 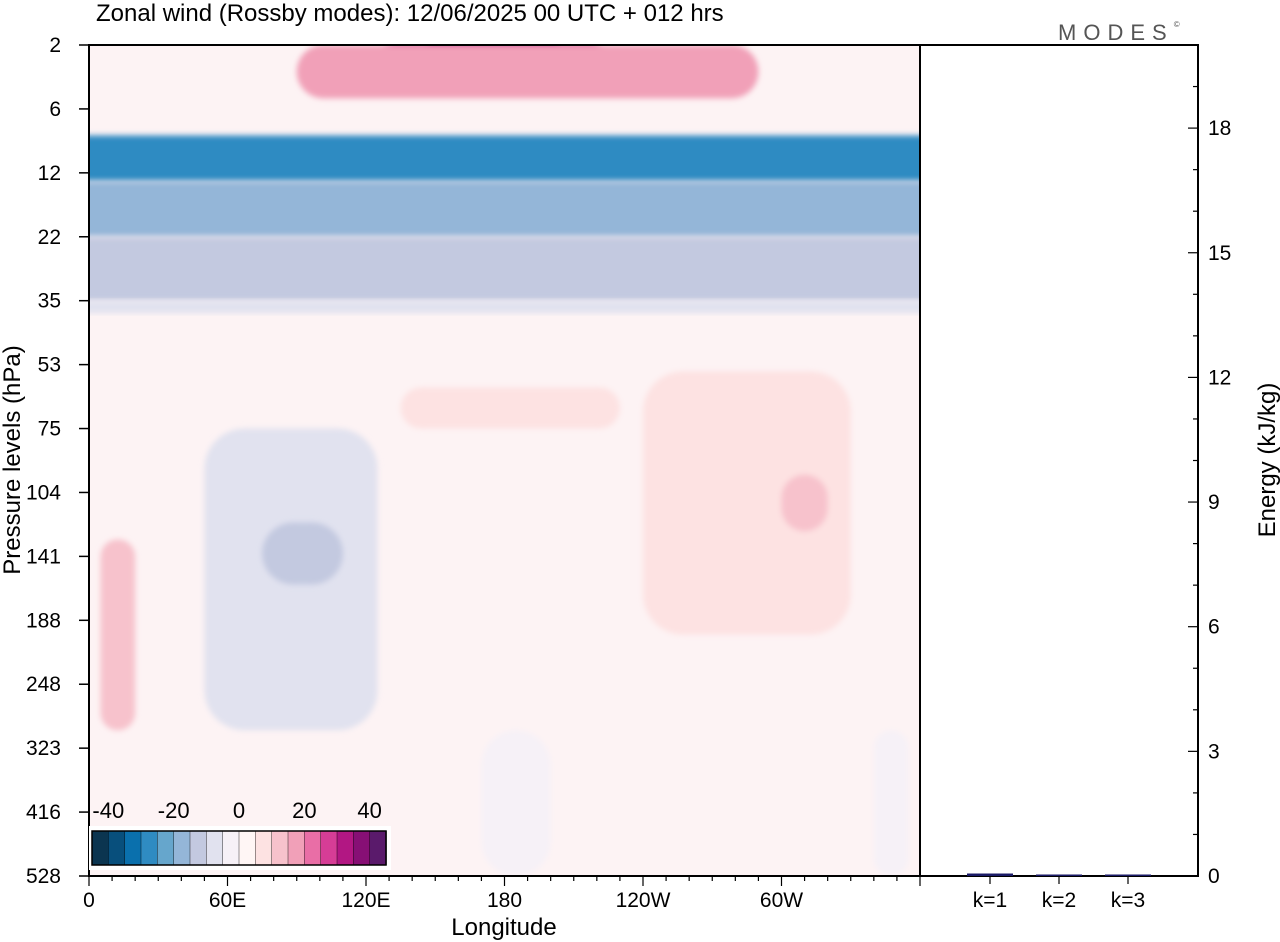 What do you see at coordinates (1219, 128) in the screenshot?
I see `energy-label-18: 18` at bounding box center [1219, 128].